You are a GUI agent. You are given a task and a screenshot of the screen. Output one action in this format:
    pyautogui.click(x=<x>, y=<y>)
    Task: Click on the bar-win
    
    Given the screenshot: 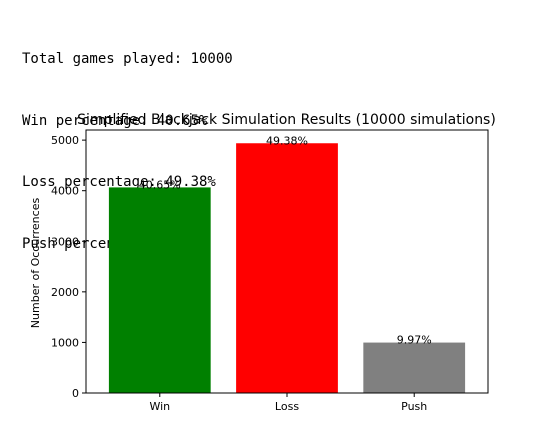 What is the action you would take?
    pyautogui.click(x=159, y=290)
    